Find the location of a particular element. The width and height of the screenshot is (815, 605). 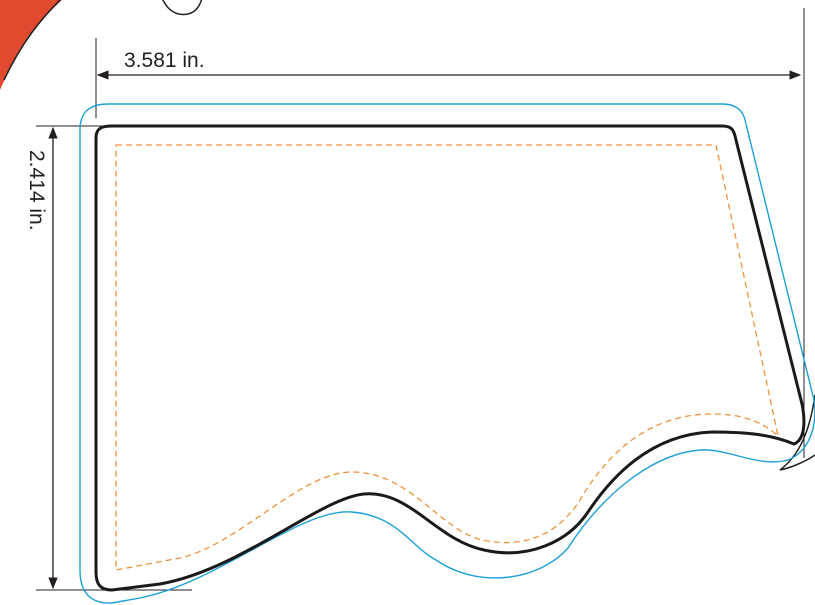

right-corner-arc is located at coordinates (797, 432).